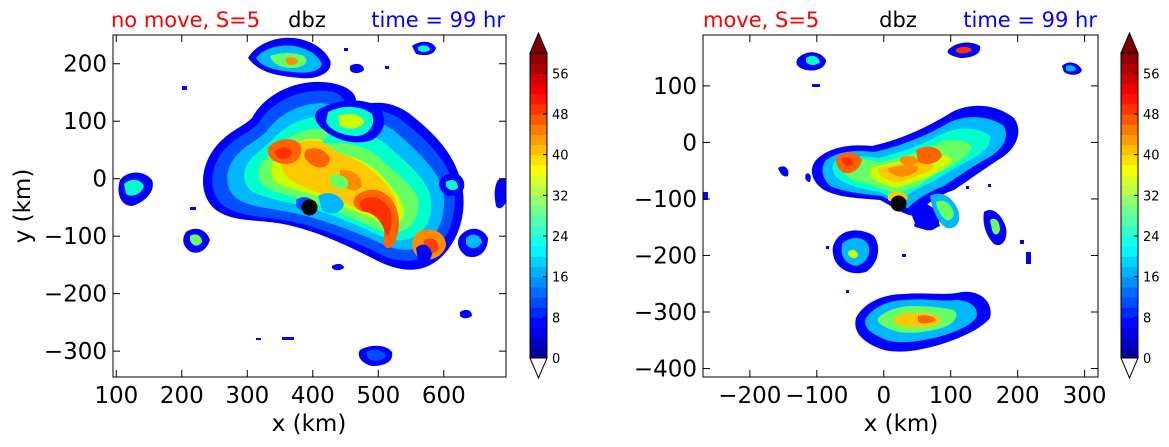 The image size is (1169, 447). I want to click on y-tick-label: 200, so click(85, 65).